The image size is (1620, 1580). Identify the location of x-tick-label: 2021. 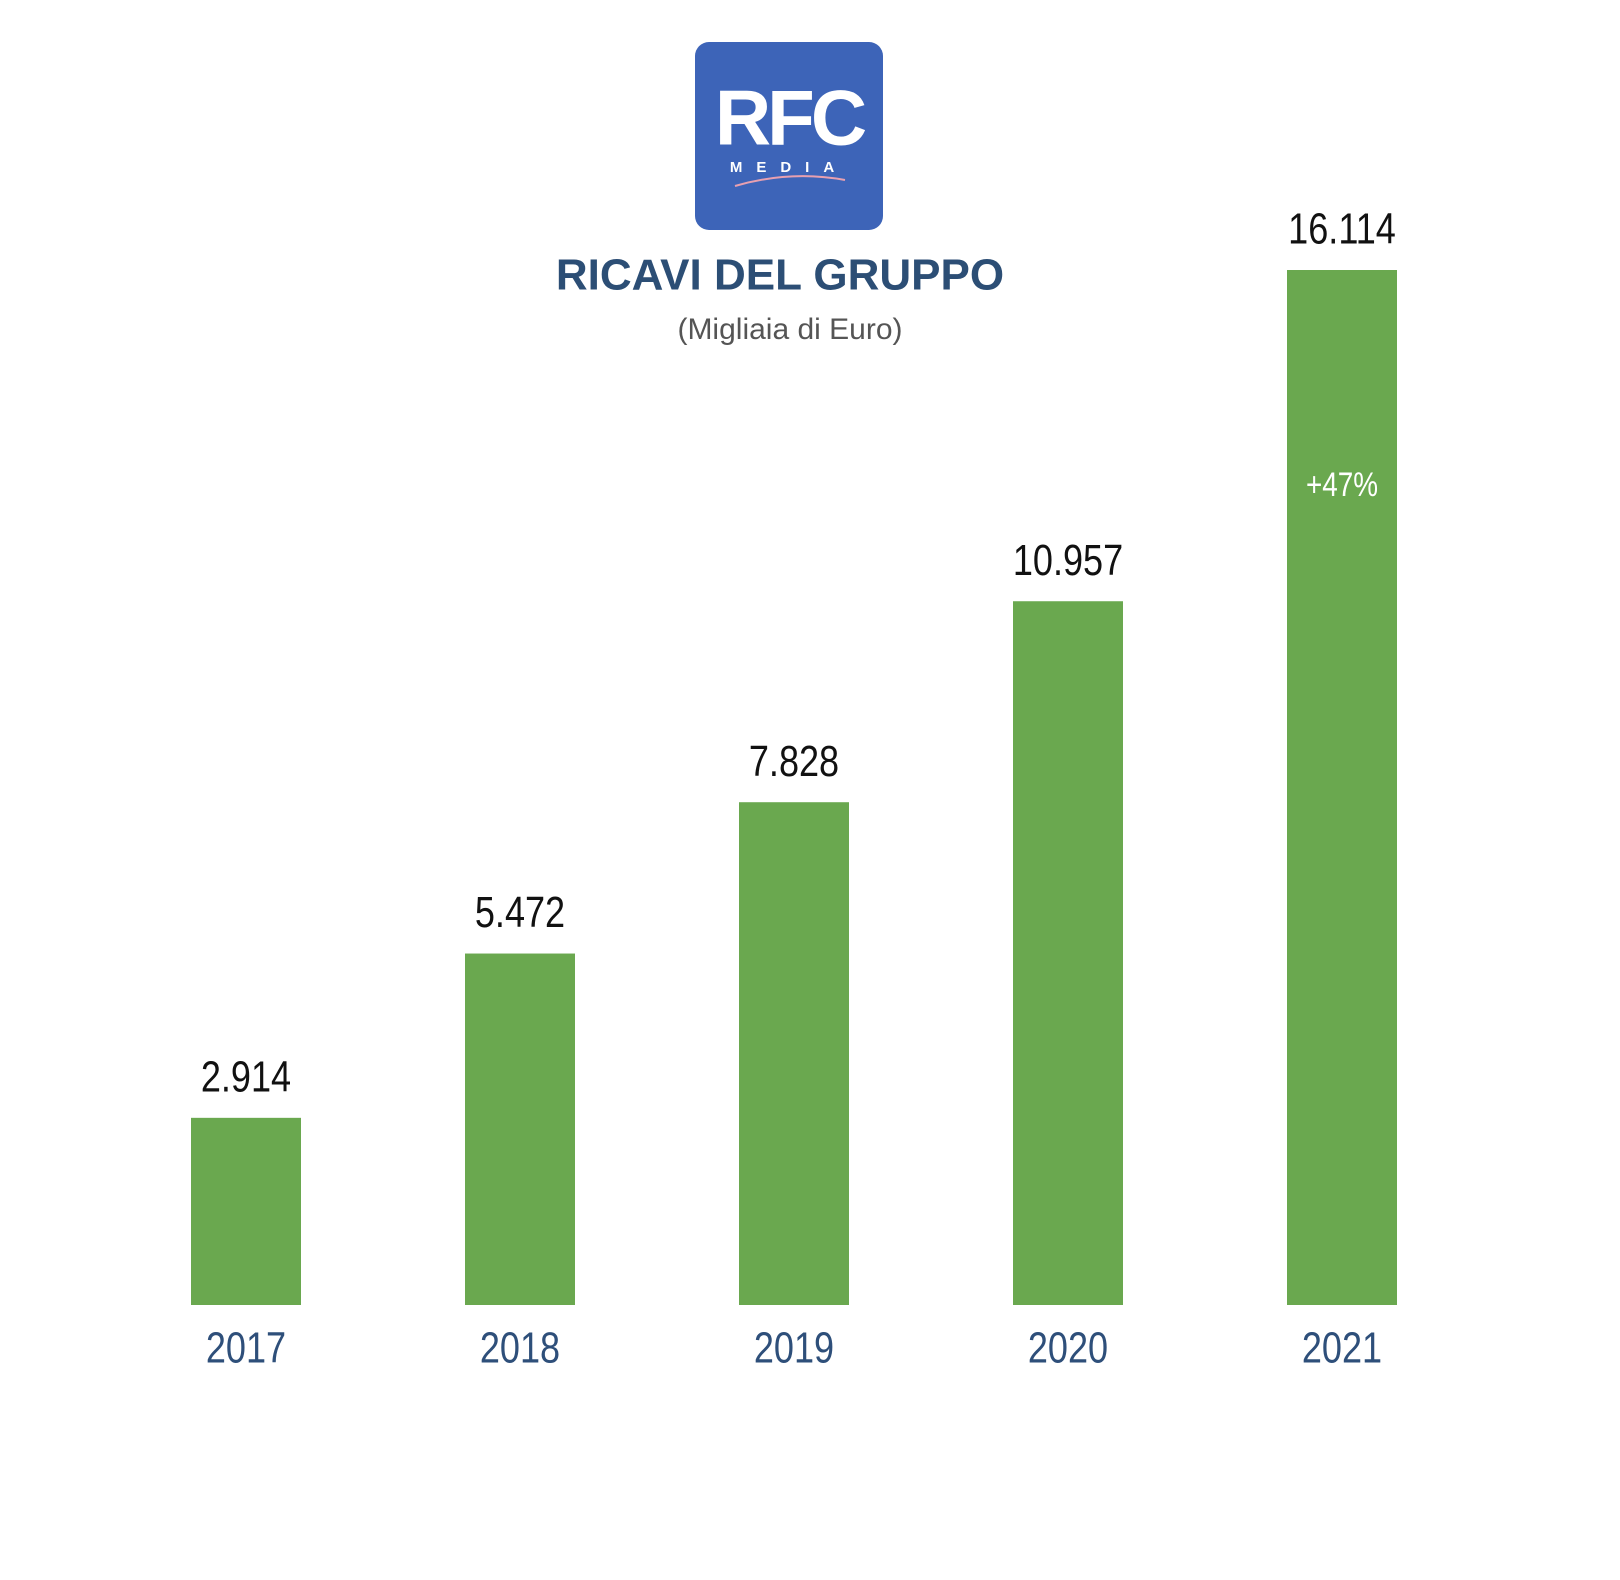
(1342, 1347).